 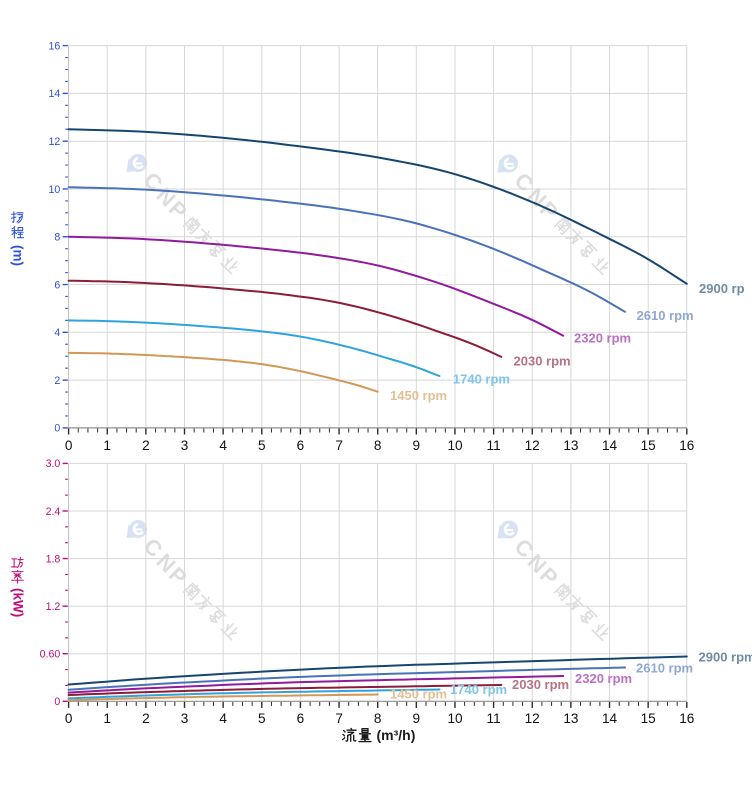 I want to click on svg-text: 1.8, so click(x=53, y=559).